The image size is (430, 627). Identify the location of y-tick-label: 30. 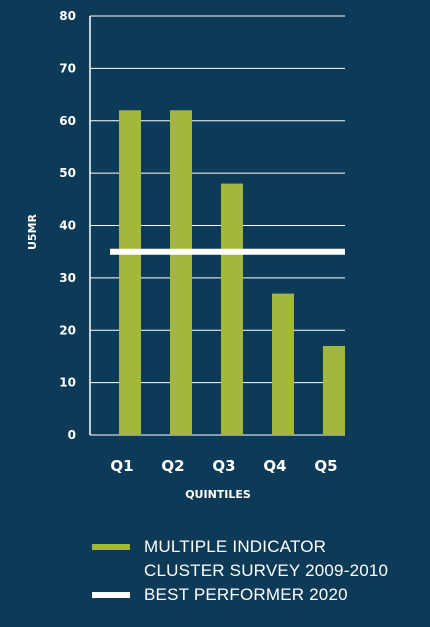
(67, 278).